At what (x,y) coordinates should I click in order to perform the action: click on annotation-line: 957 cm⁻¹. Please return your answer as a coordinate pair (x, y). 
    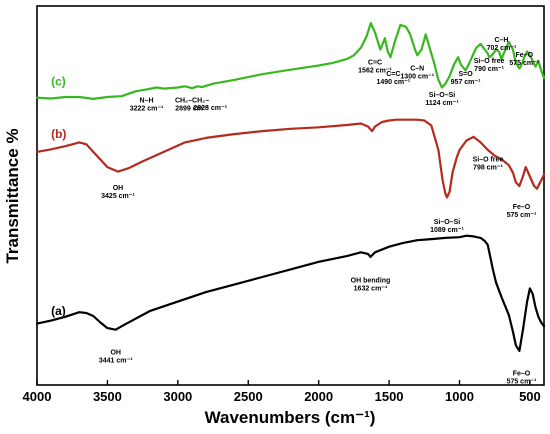
    Looking at the image, I should click on (466, 82).